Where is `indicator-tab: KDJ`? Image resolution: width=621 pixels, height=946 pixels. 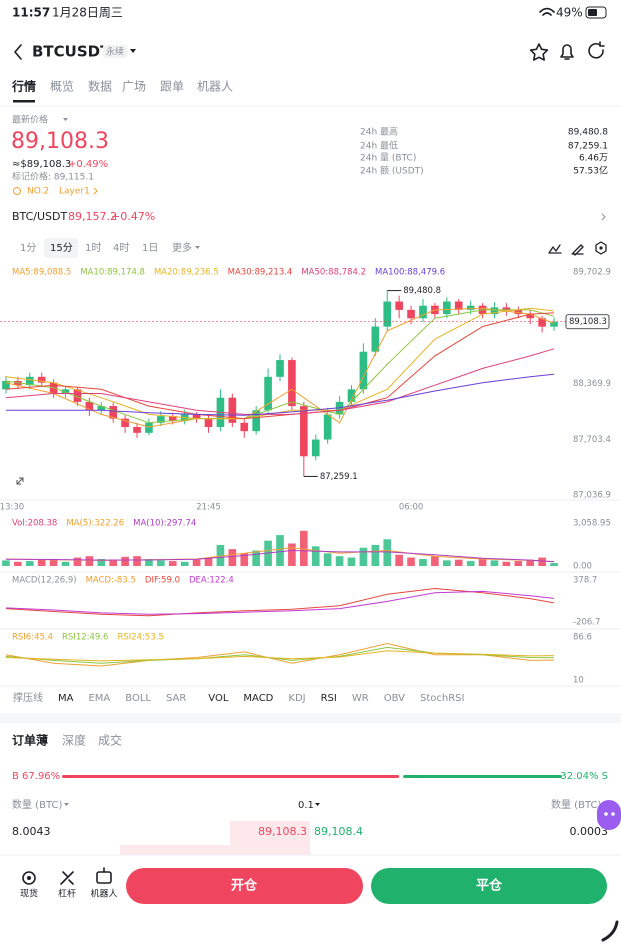 indicator-tab: KDJ is located at coordinates (296, 698).